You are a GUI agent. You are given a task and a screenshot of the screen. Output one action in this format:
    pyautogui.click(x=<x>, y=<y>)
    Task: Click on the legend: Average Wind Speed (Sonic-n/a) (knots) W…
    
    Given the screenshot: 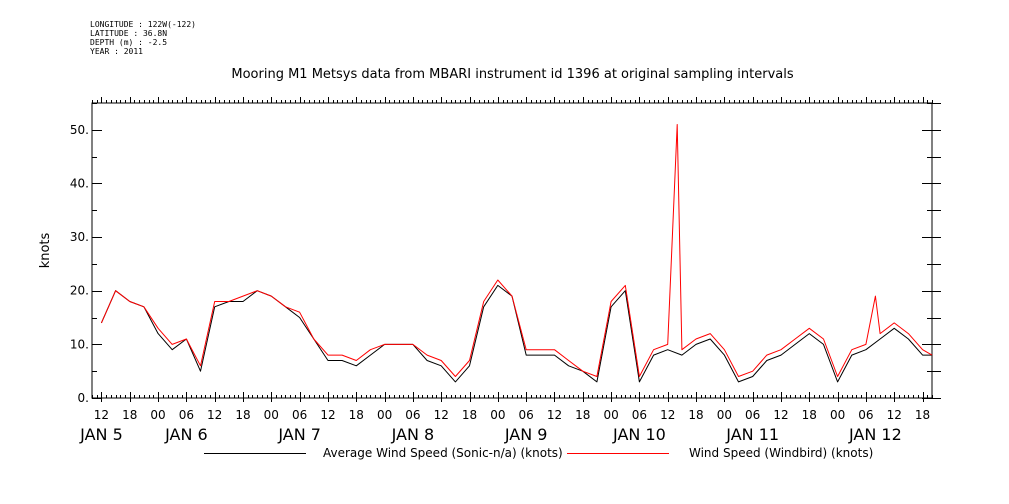 What is the action you would take?
    pyautogui.click(x=504, y=456)
    